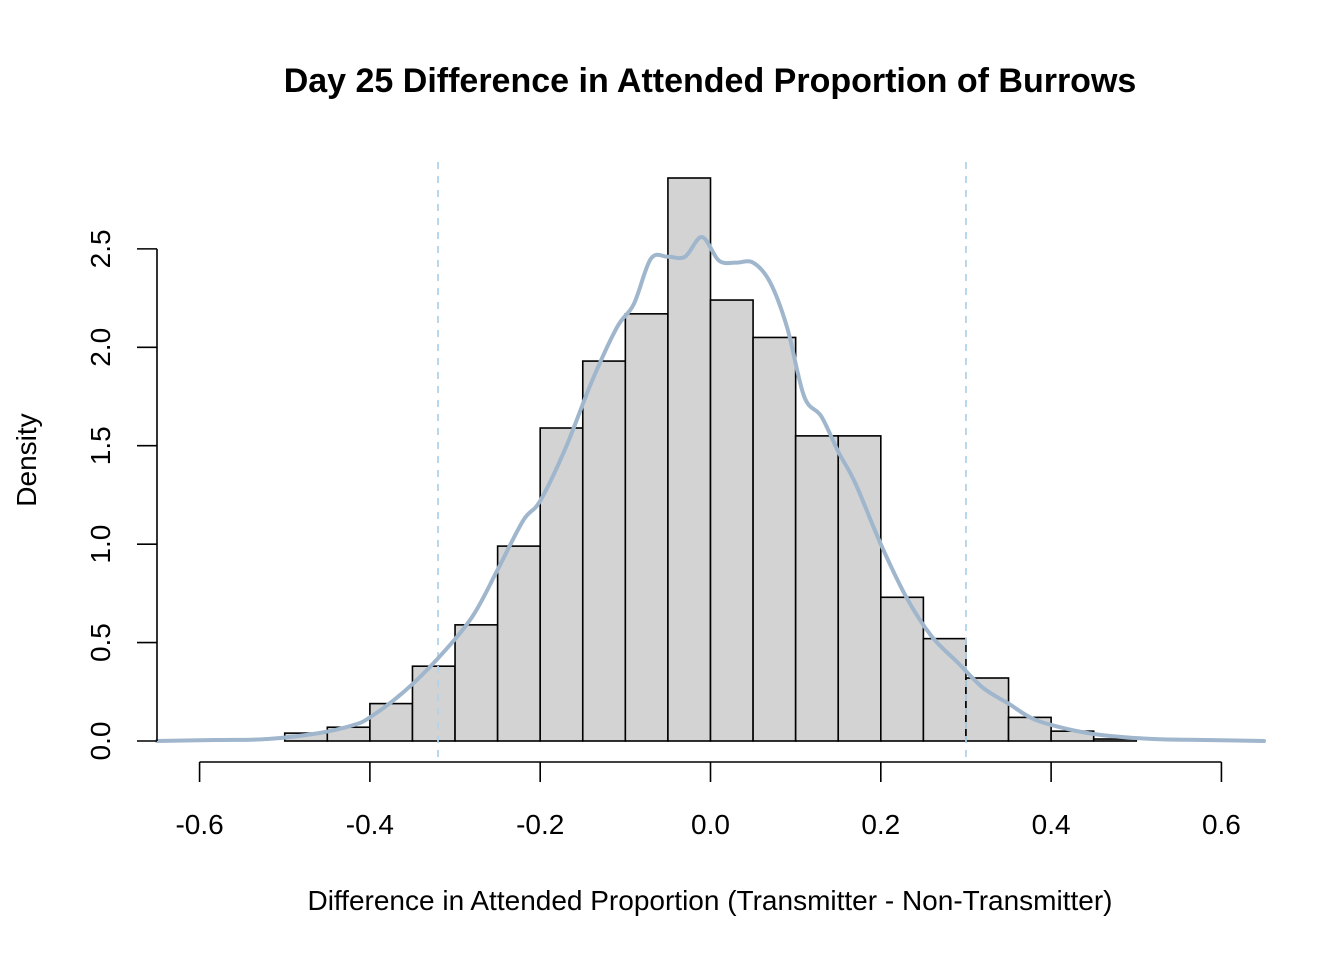 Image resolution: width=1344 pixels, height=960 pixels. What do you see at coordinates (100, 642) in the screenshot?
I see `y-tick-label: 0.5` at bounding box center [100, 642].